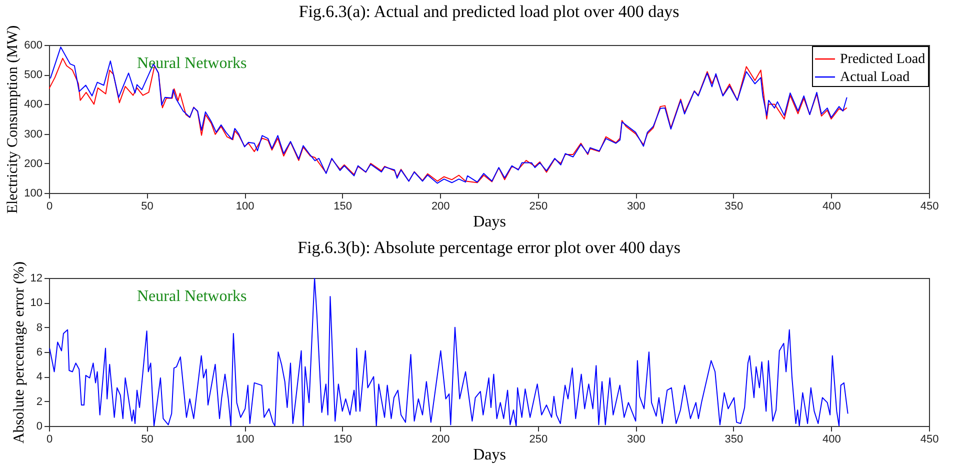 The width and height of the screenshot is (960, 466). What do you see at coordinates (875, 77) in the screenshot?
I see `legend-label: Actual Load` at bounding box center [875, 77].